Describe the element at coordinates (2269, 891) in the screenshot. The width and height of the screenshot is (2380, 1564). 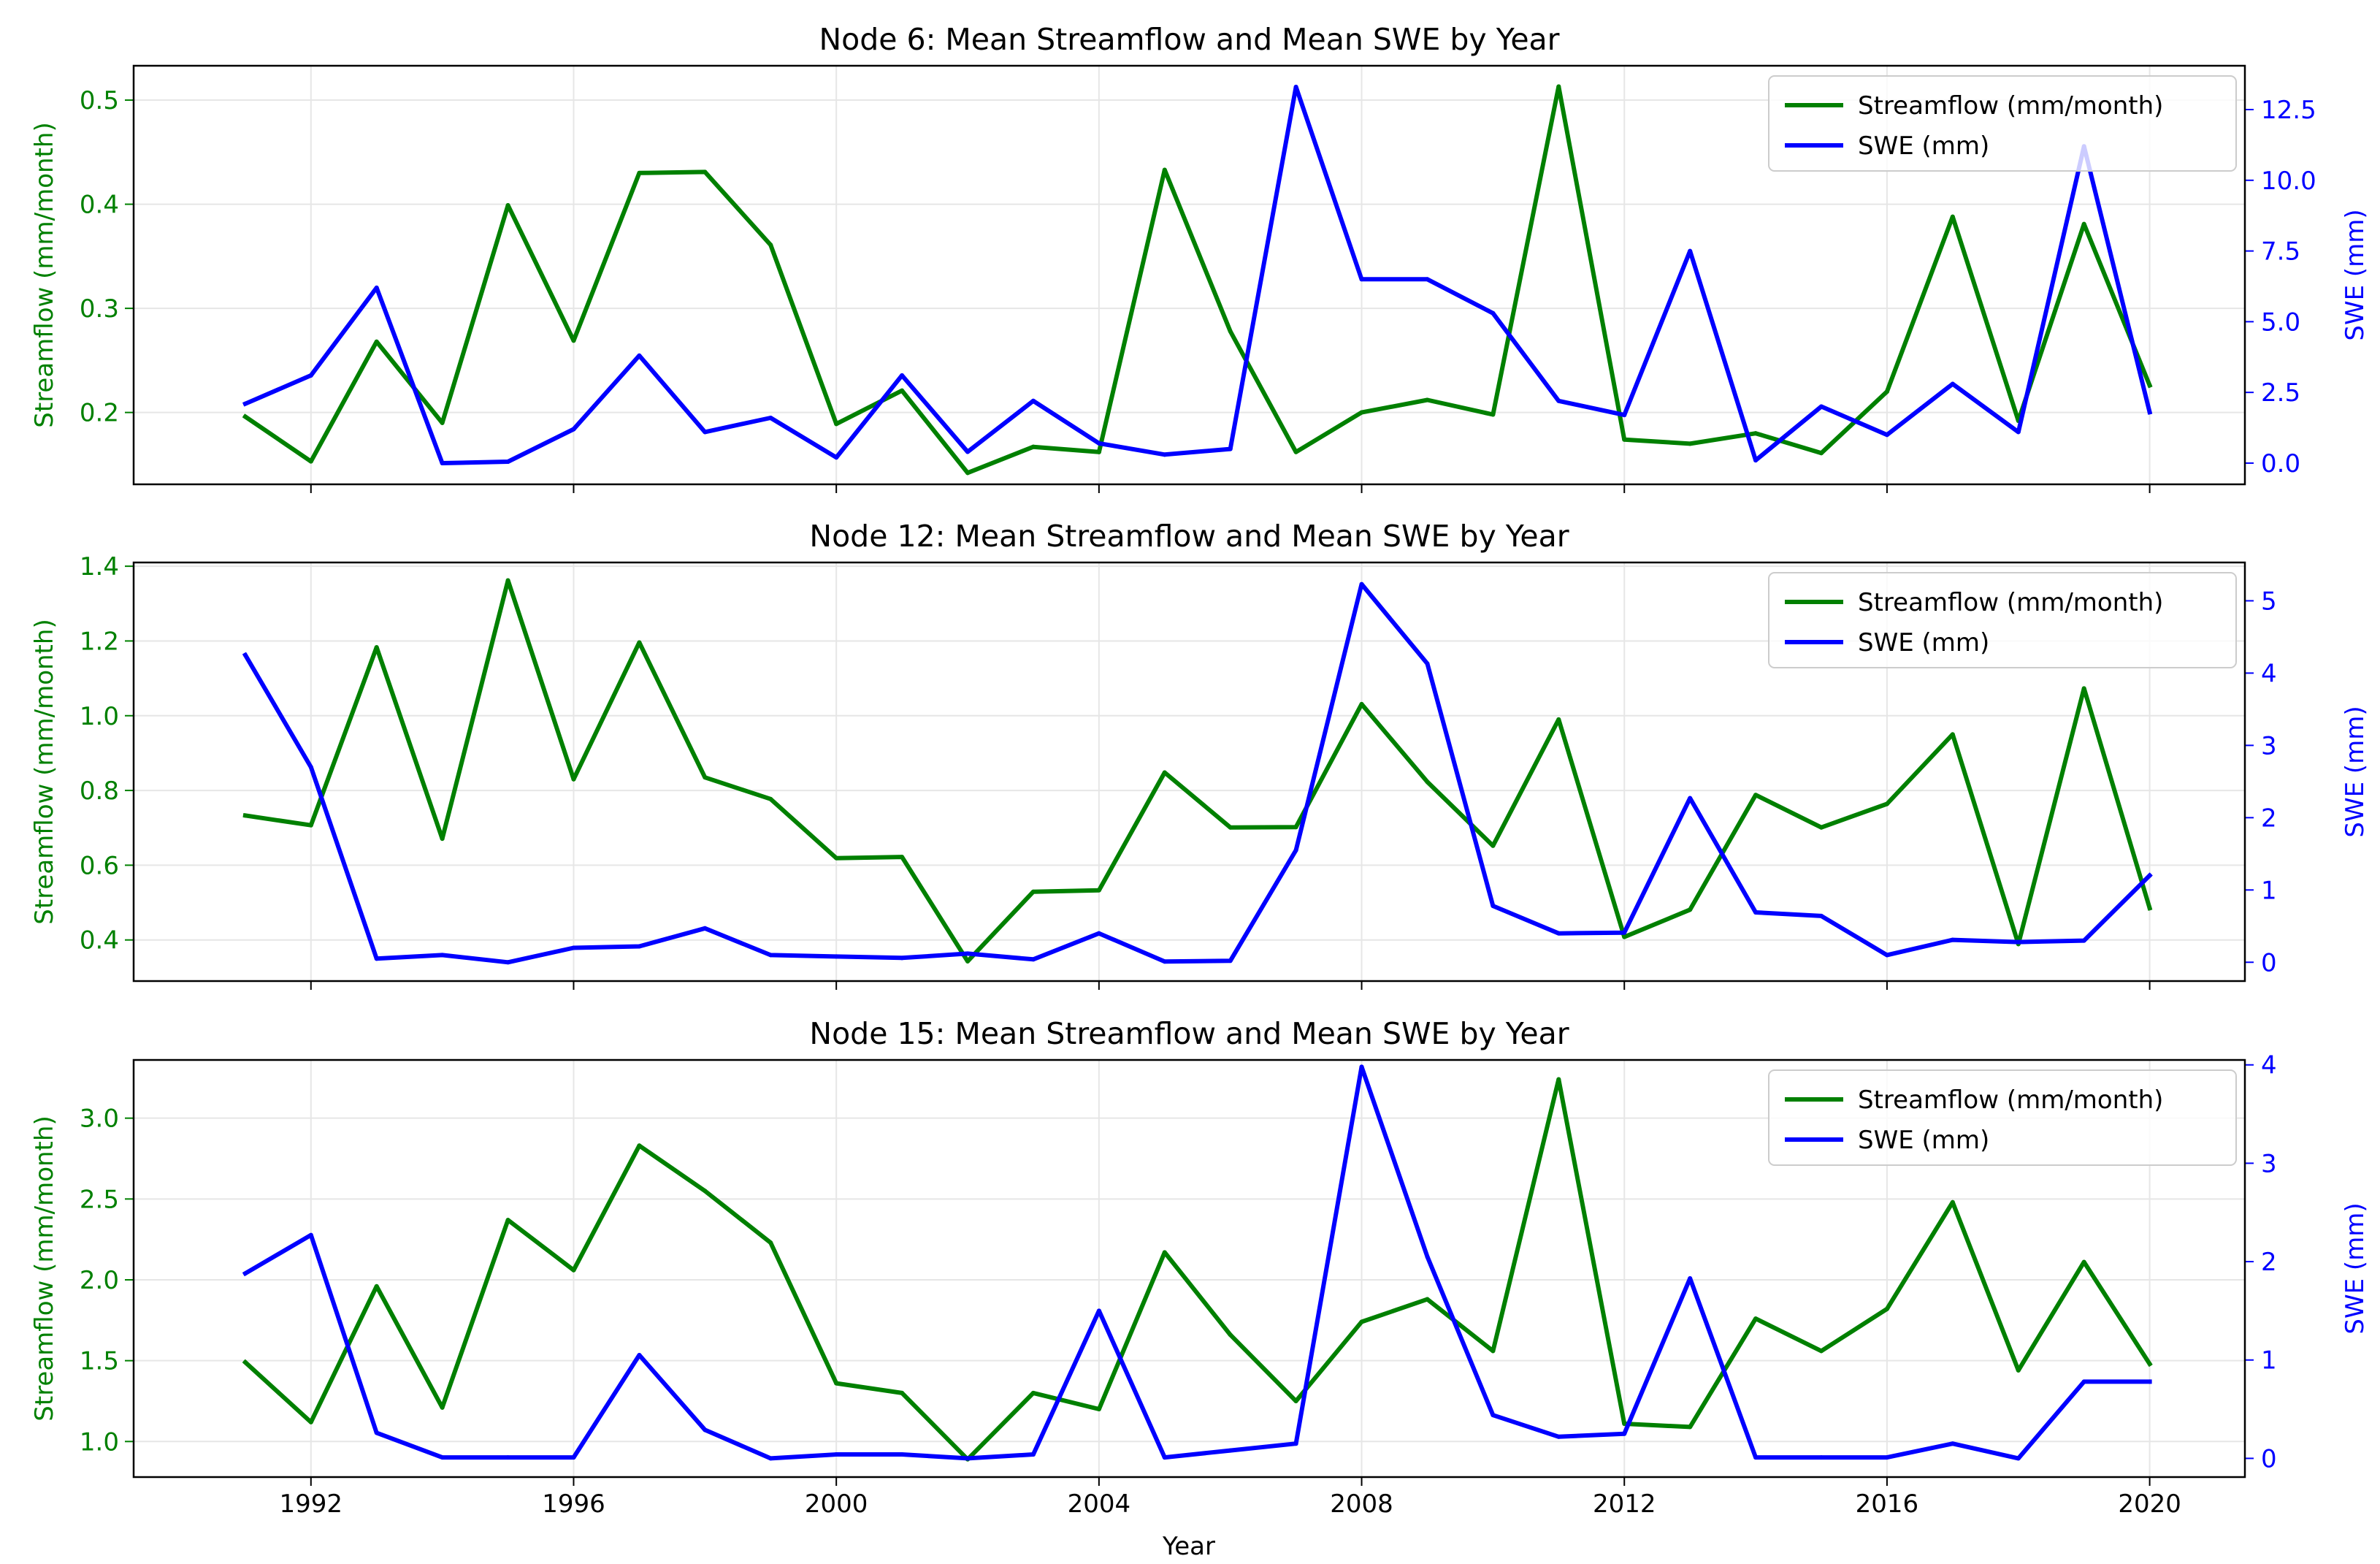
I see `y2-tick-label: 1` at that location.